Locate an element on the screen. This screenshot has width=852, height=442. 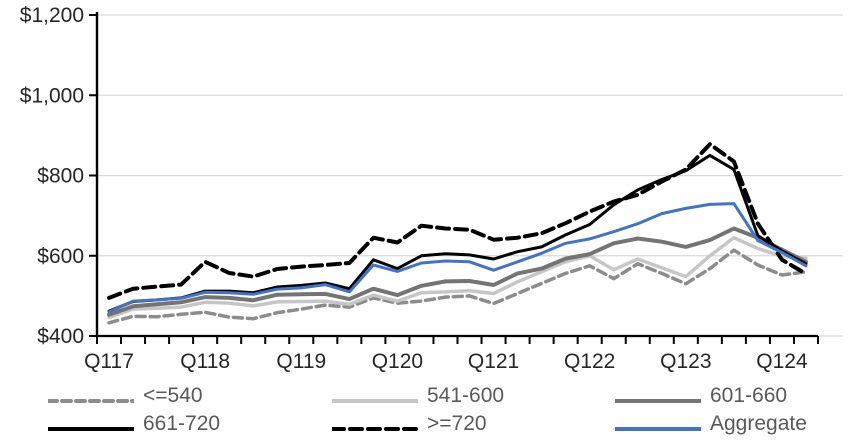
svg-text: $1,000 is located at coordinates (52, 95).